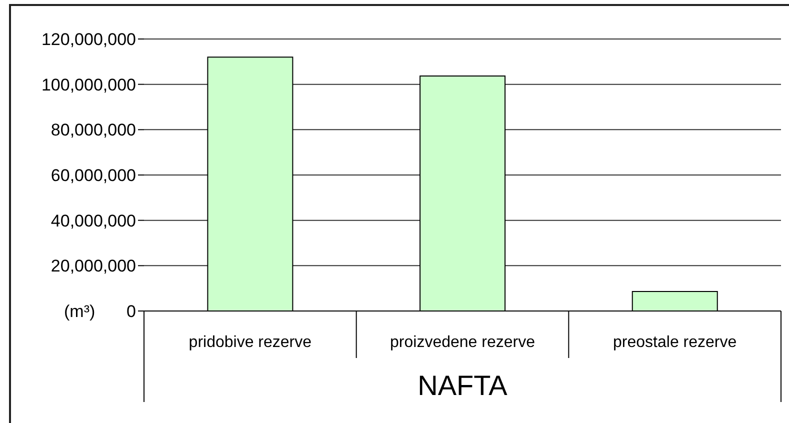 This screenshot has height=423, width=789. What do you see at coordinates (93, 130) in the screenshot?
I see `y-tick-label: 80,000,000` at bounding box center [93, 130].